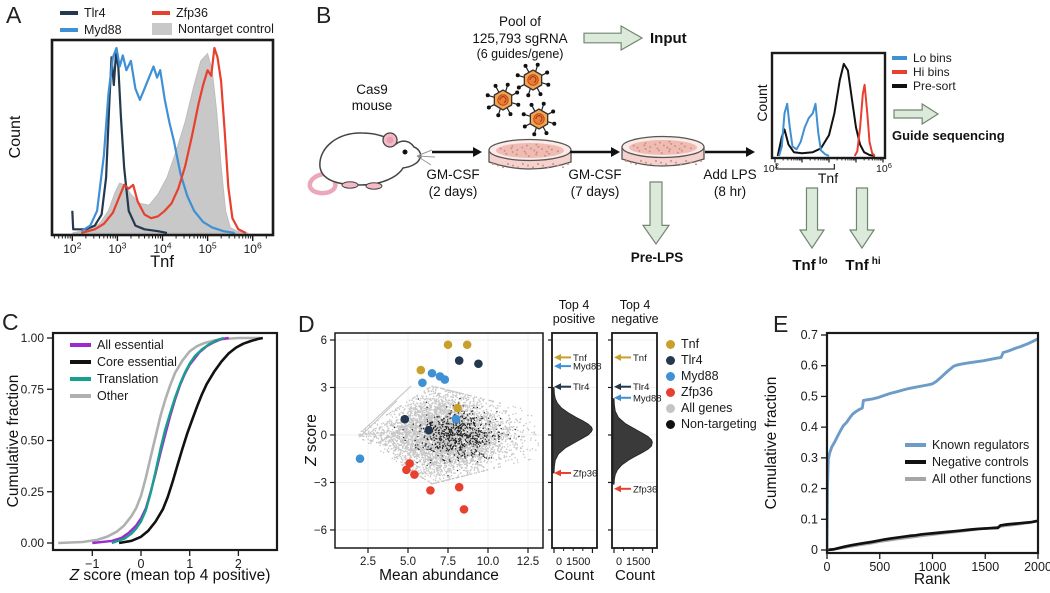  Describe the element at coordinates (809, 335) in the screenshot. I see `svg-text: 0.7` at that location.